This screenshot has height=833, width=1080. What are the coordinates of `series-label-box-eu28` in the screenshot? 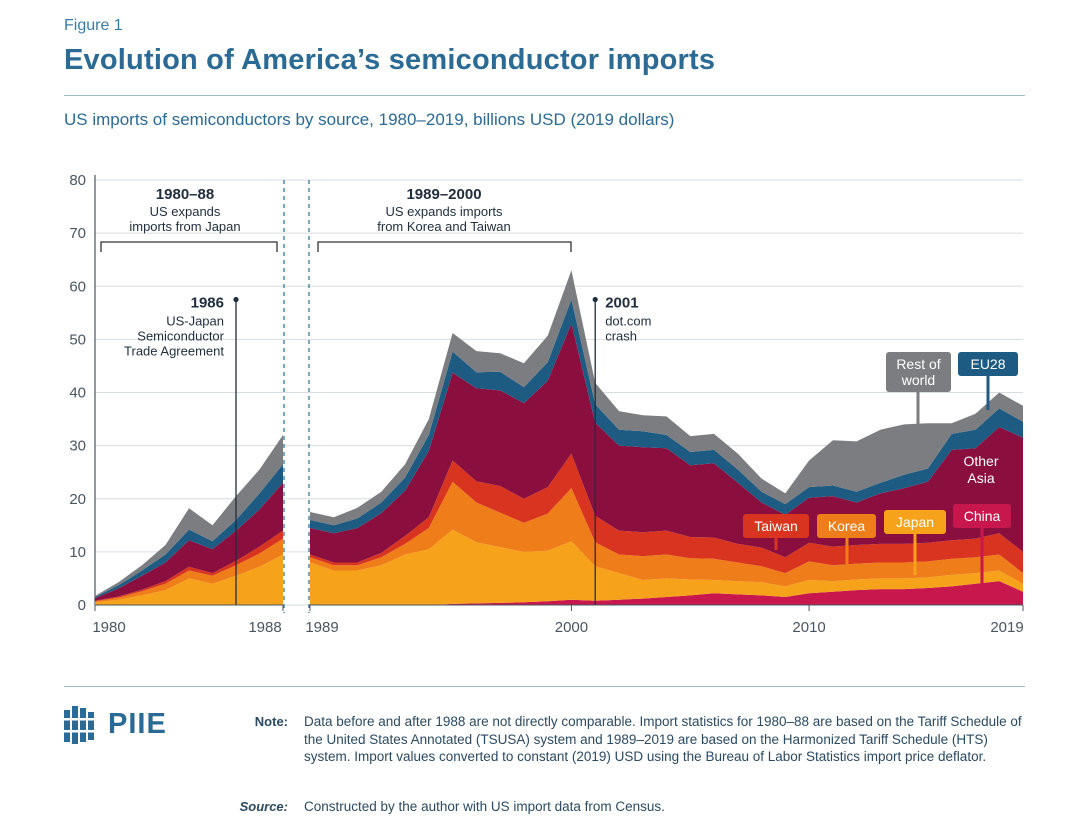 It's located at (988, 364).